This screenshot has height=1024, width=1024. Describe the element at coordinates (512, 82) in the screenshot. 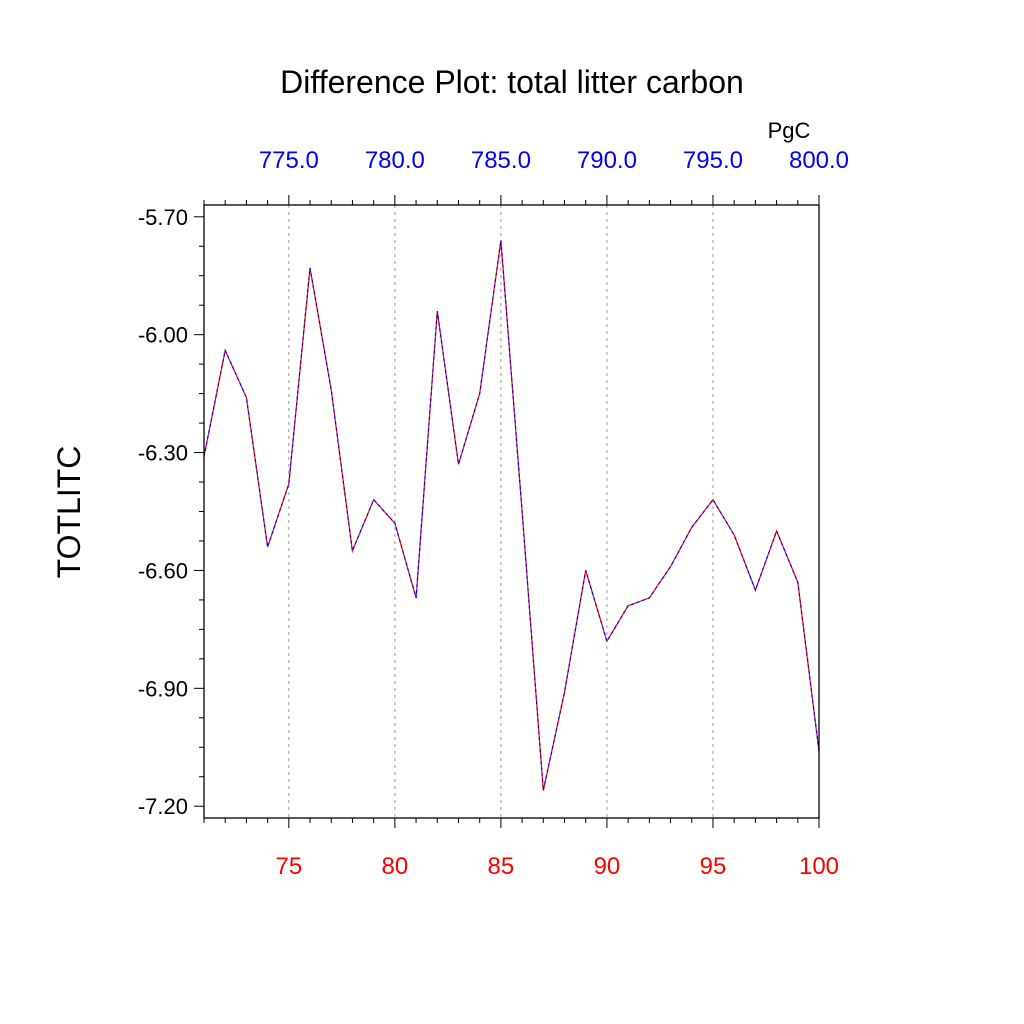

I see `chart-title: Difference Plot: total litter carbon` at that location.